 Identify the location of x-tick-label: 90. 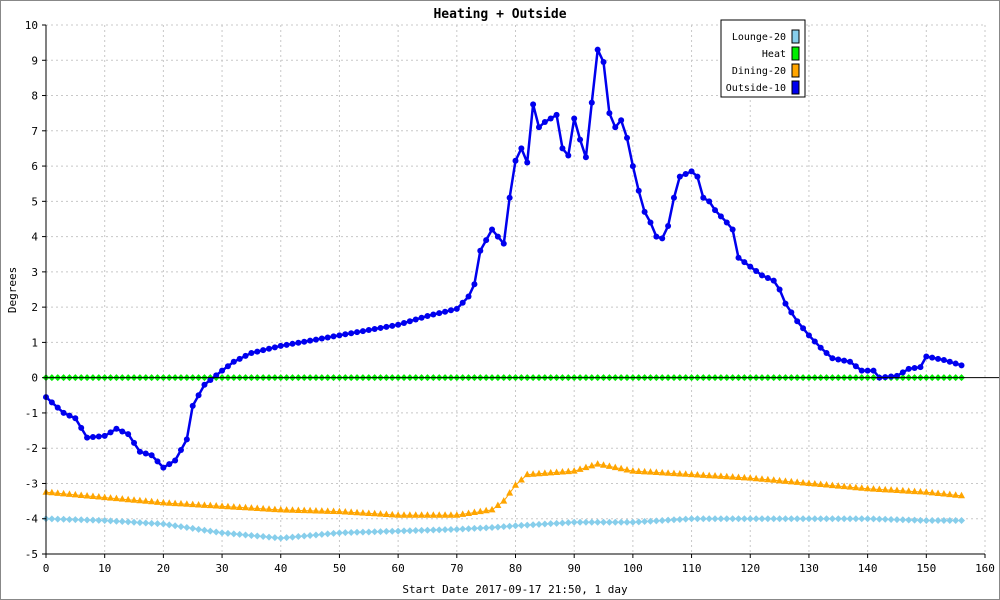
(574, 568).